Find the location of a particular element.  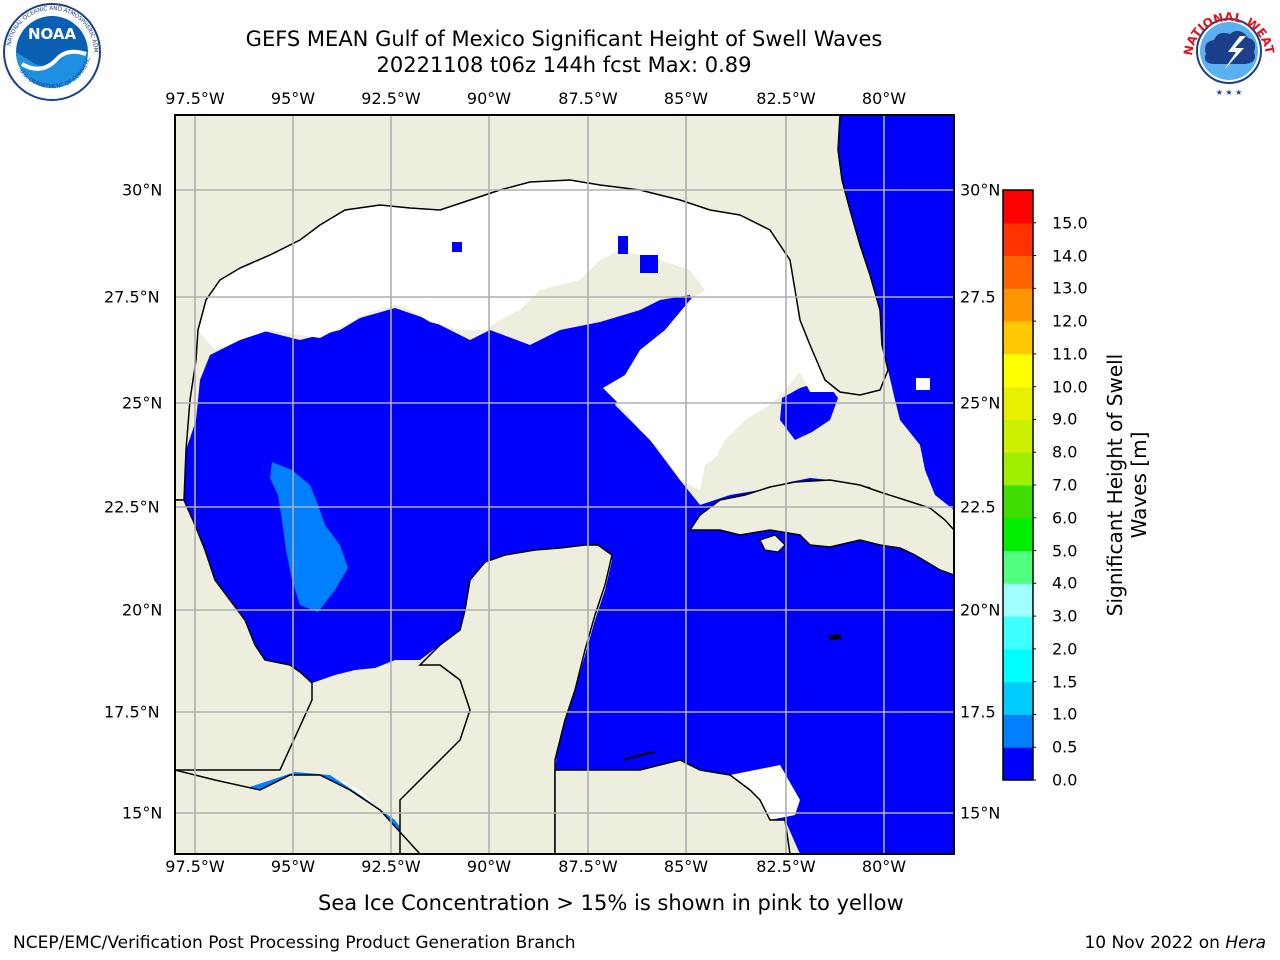

central-america-land is located at coordinates (672, 806).